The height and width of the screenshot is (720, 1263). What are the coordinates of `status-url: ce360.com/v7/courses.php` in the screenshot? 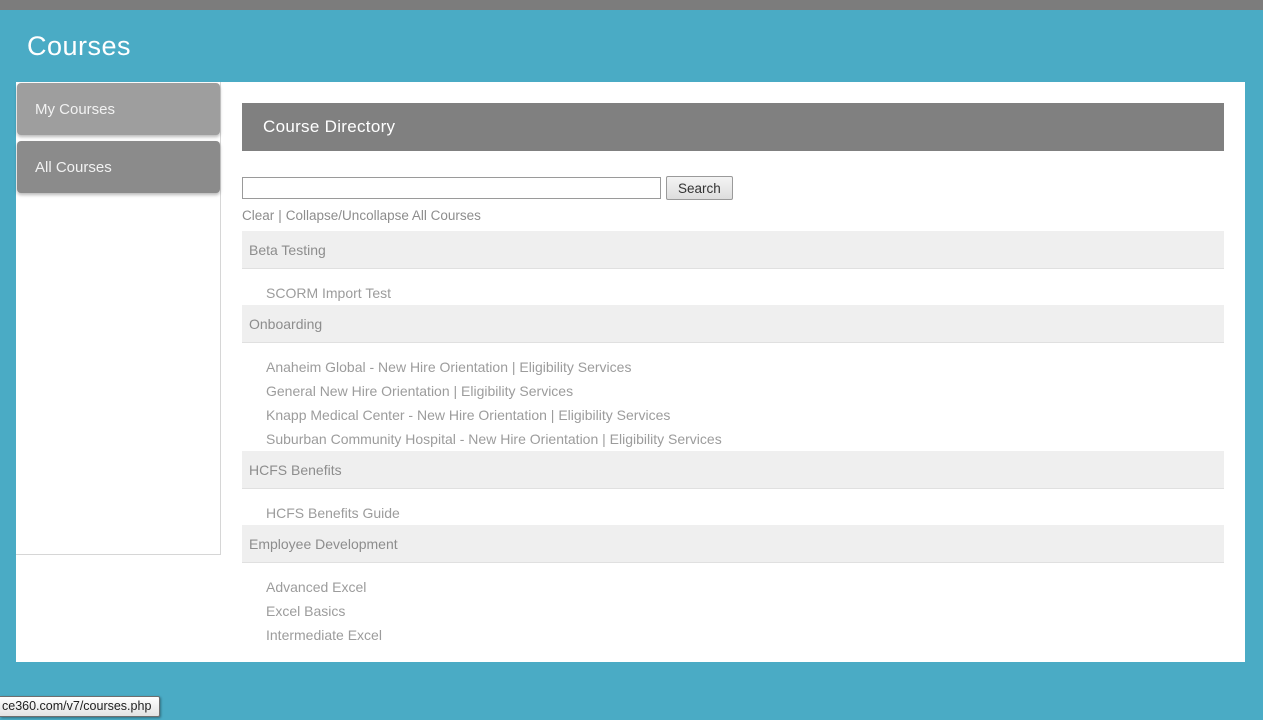 It's located at (77, 706).